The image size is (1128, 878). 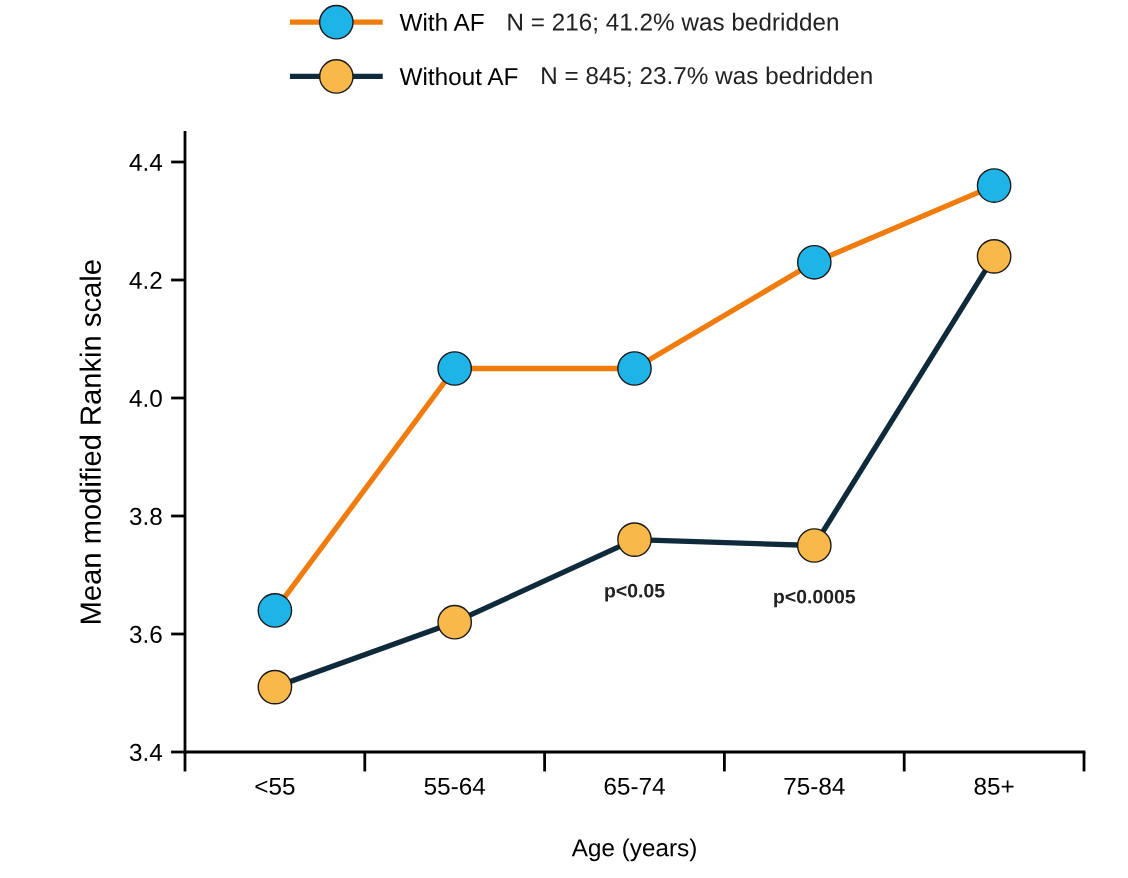 I want to click on y-tick-label: 3.6, so click(x=145, y=634).